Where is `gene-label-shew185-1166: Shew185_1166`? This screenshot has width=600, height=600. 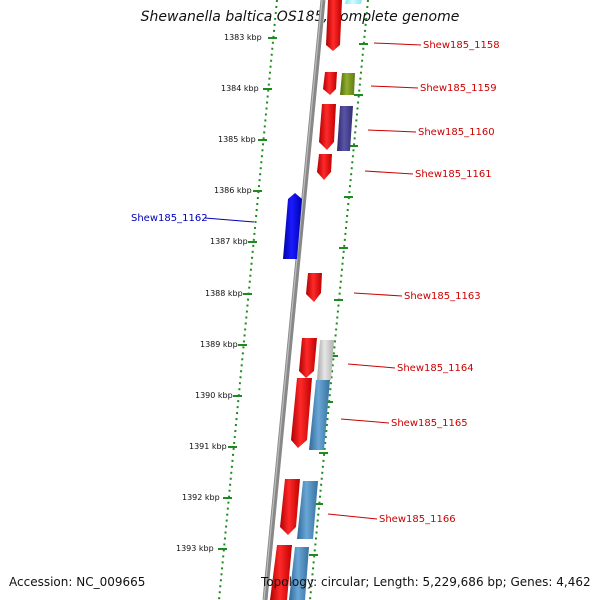 gene-label-shew185-1166: Shew185_1166 is located at coordinates (417, 519).